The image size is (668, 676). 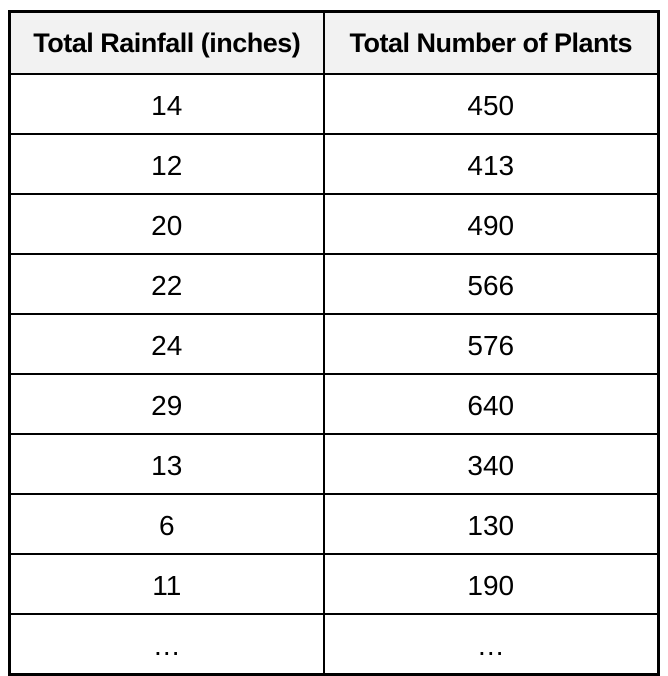 I want to click on table-row: 6 130, so click(x=334, y=524).